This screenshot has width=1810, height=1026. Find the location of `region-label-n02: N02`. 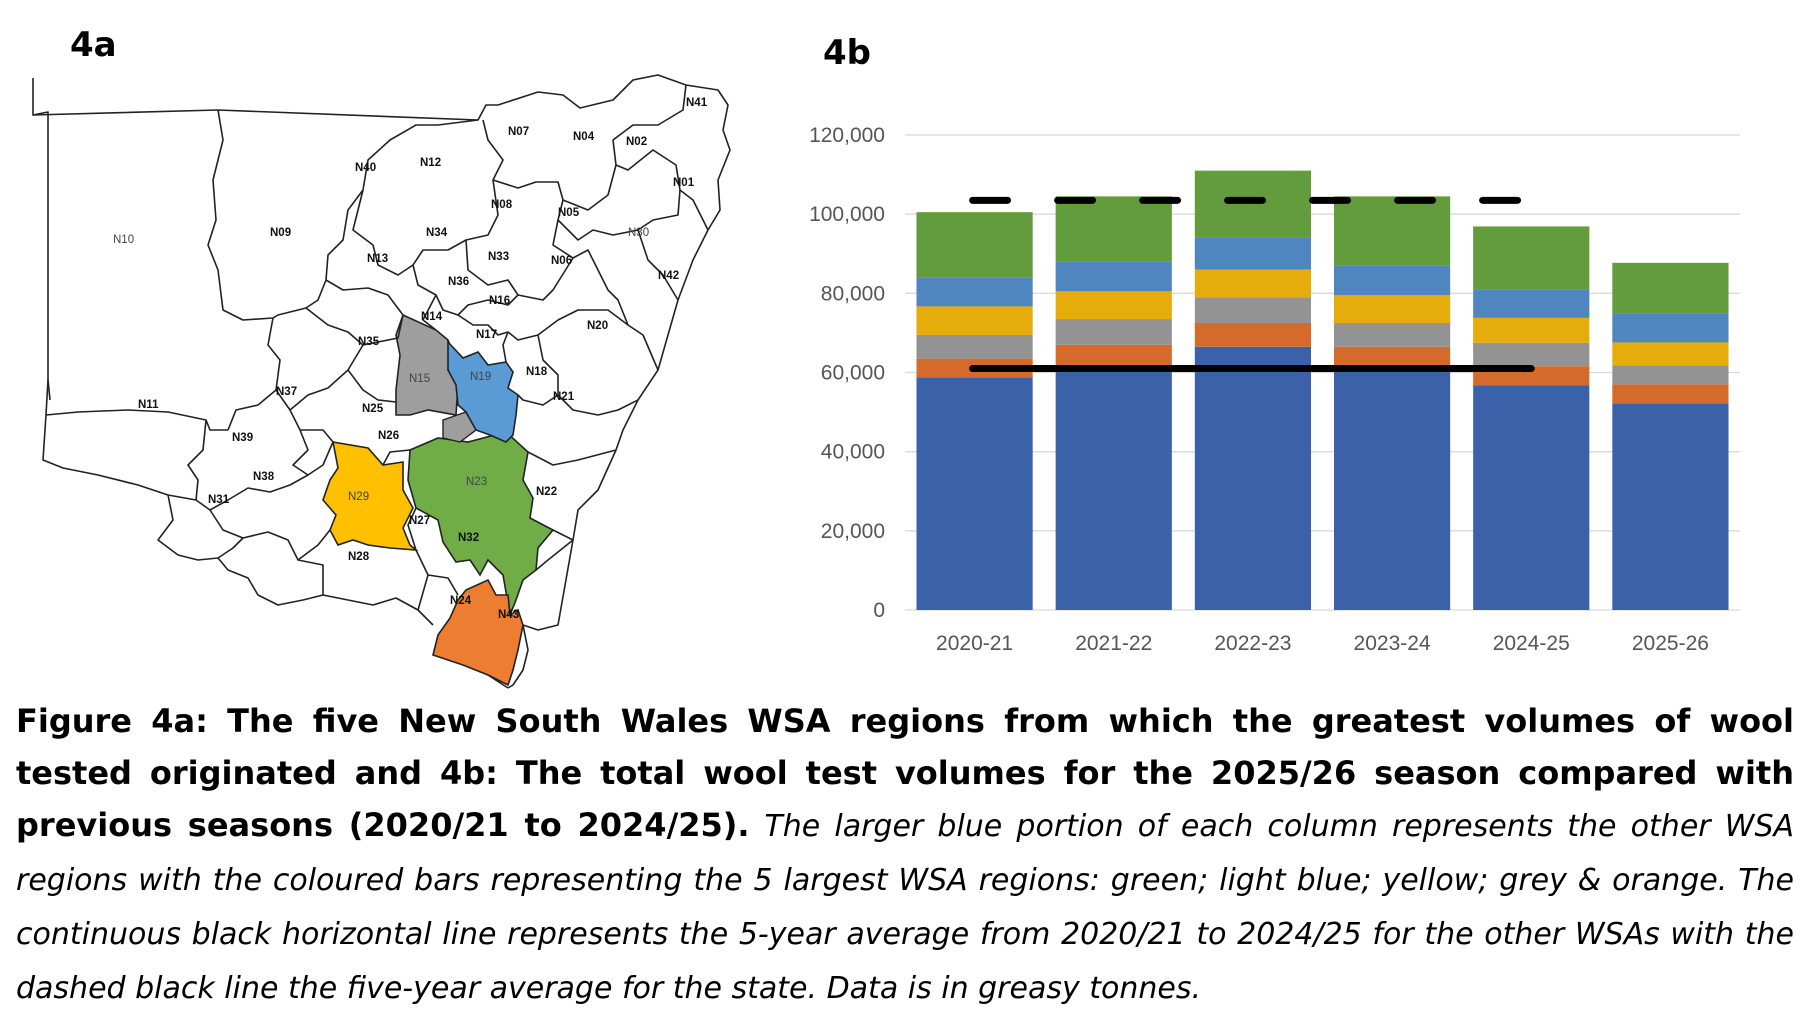

region-label-n02: N02 is located at coordinates (636, 142).